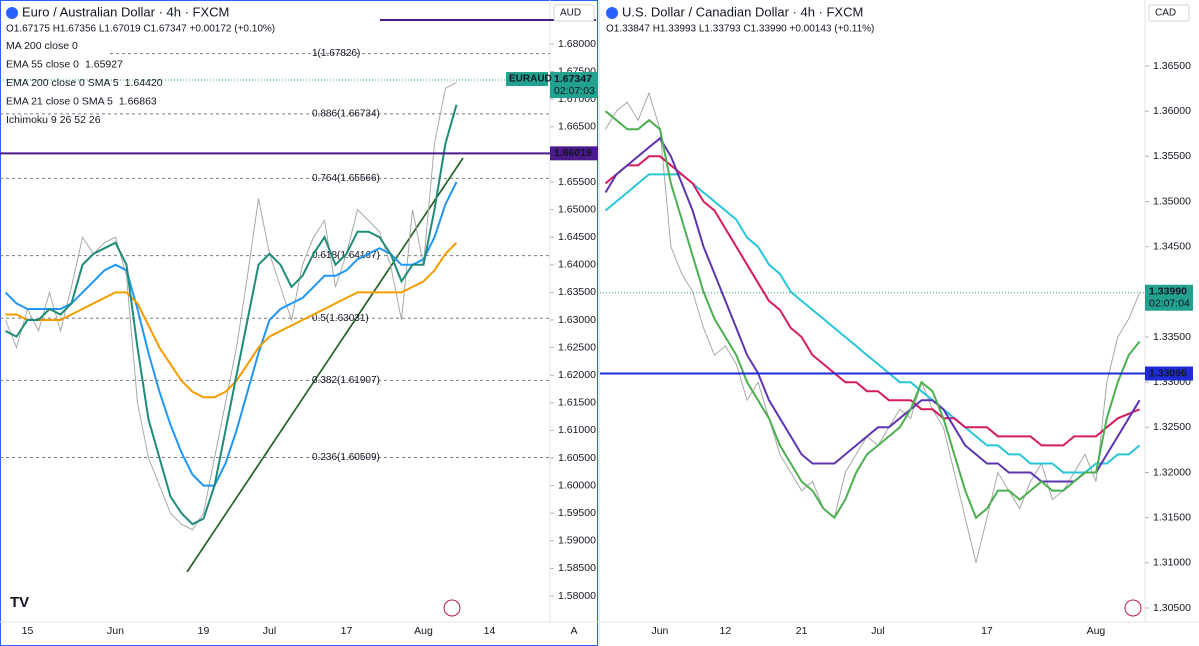 This screenshot has height=646, width=1199. What do you see at coordinates (1172, 472) in the screenshot?
I see `y-tick-label: 1.32000` at bounding box center [1172, 472].